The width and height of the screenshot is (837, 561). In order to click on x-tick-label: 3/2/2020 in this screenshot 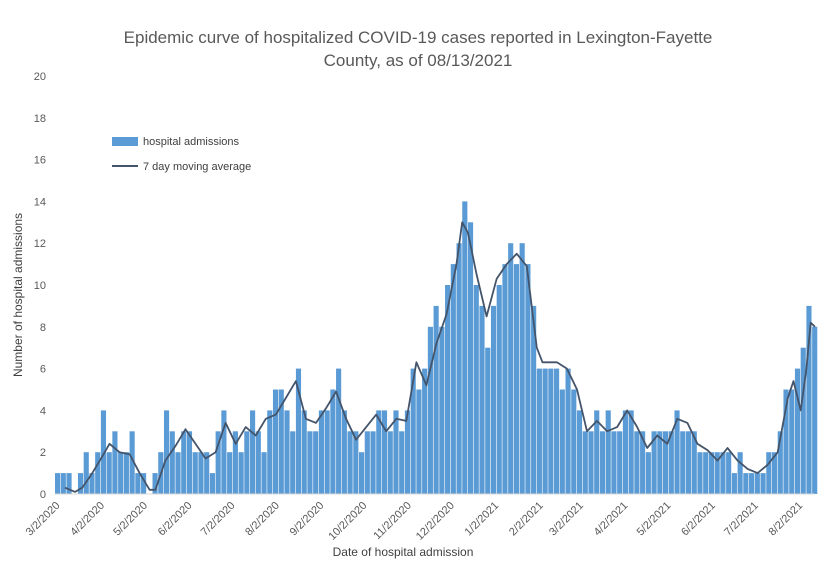, I will do `click(43, 519)`.